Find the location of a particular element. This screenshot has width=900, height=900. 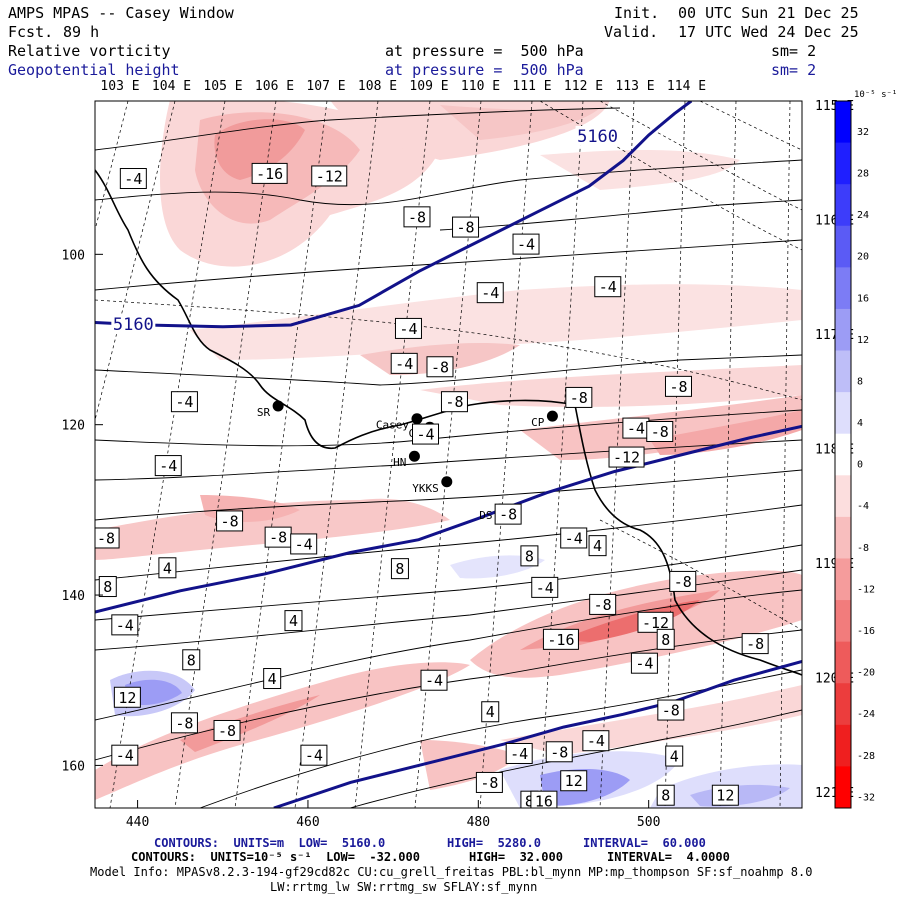

footer-vort-contours: CONTOURS: UNITS=10⁻⁵ s⁻¹ LOW= -32.000 is located at coordinates (275, 857).